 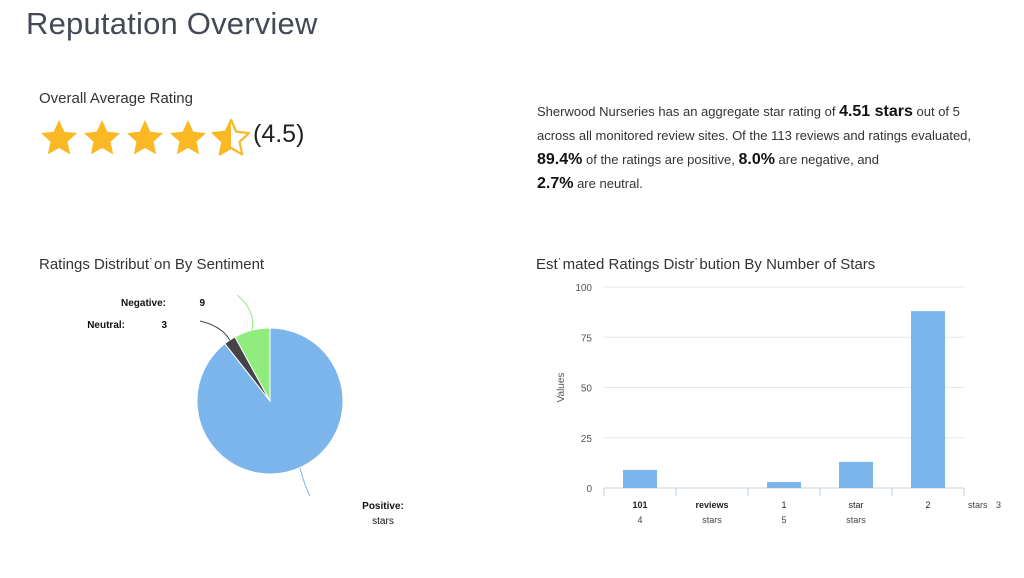 What do you see at coordinates (587, 439) in the screenshot?
I see `y-tick-label: 25` at bounding box center [587, 439].